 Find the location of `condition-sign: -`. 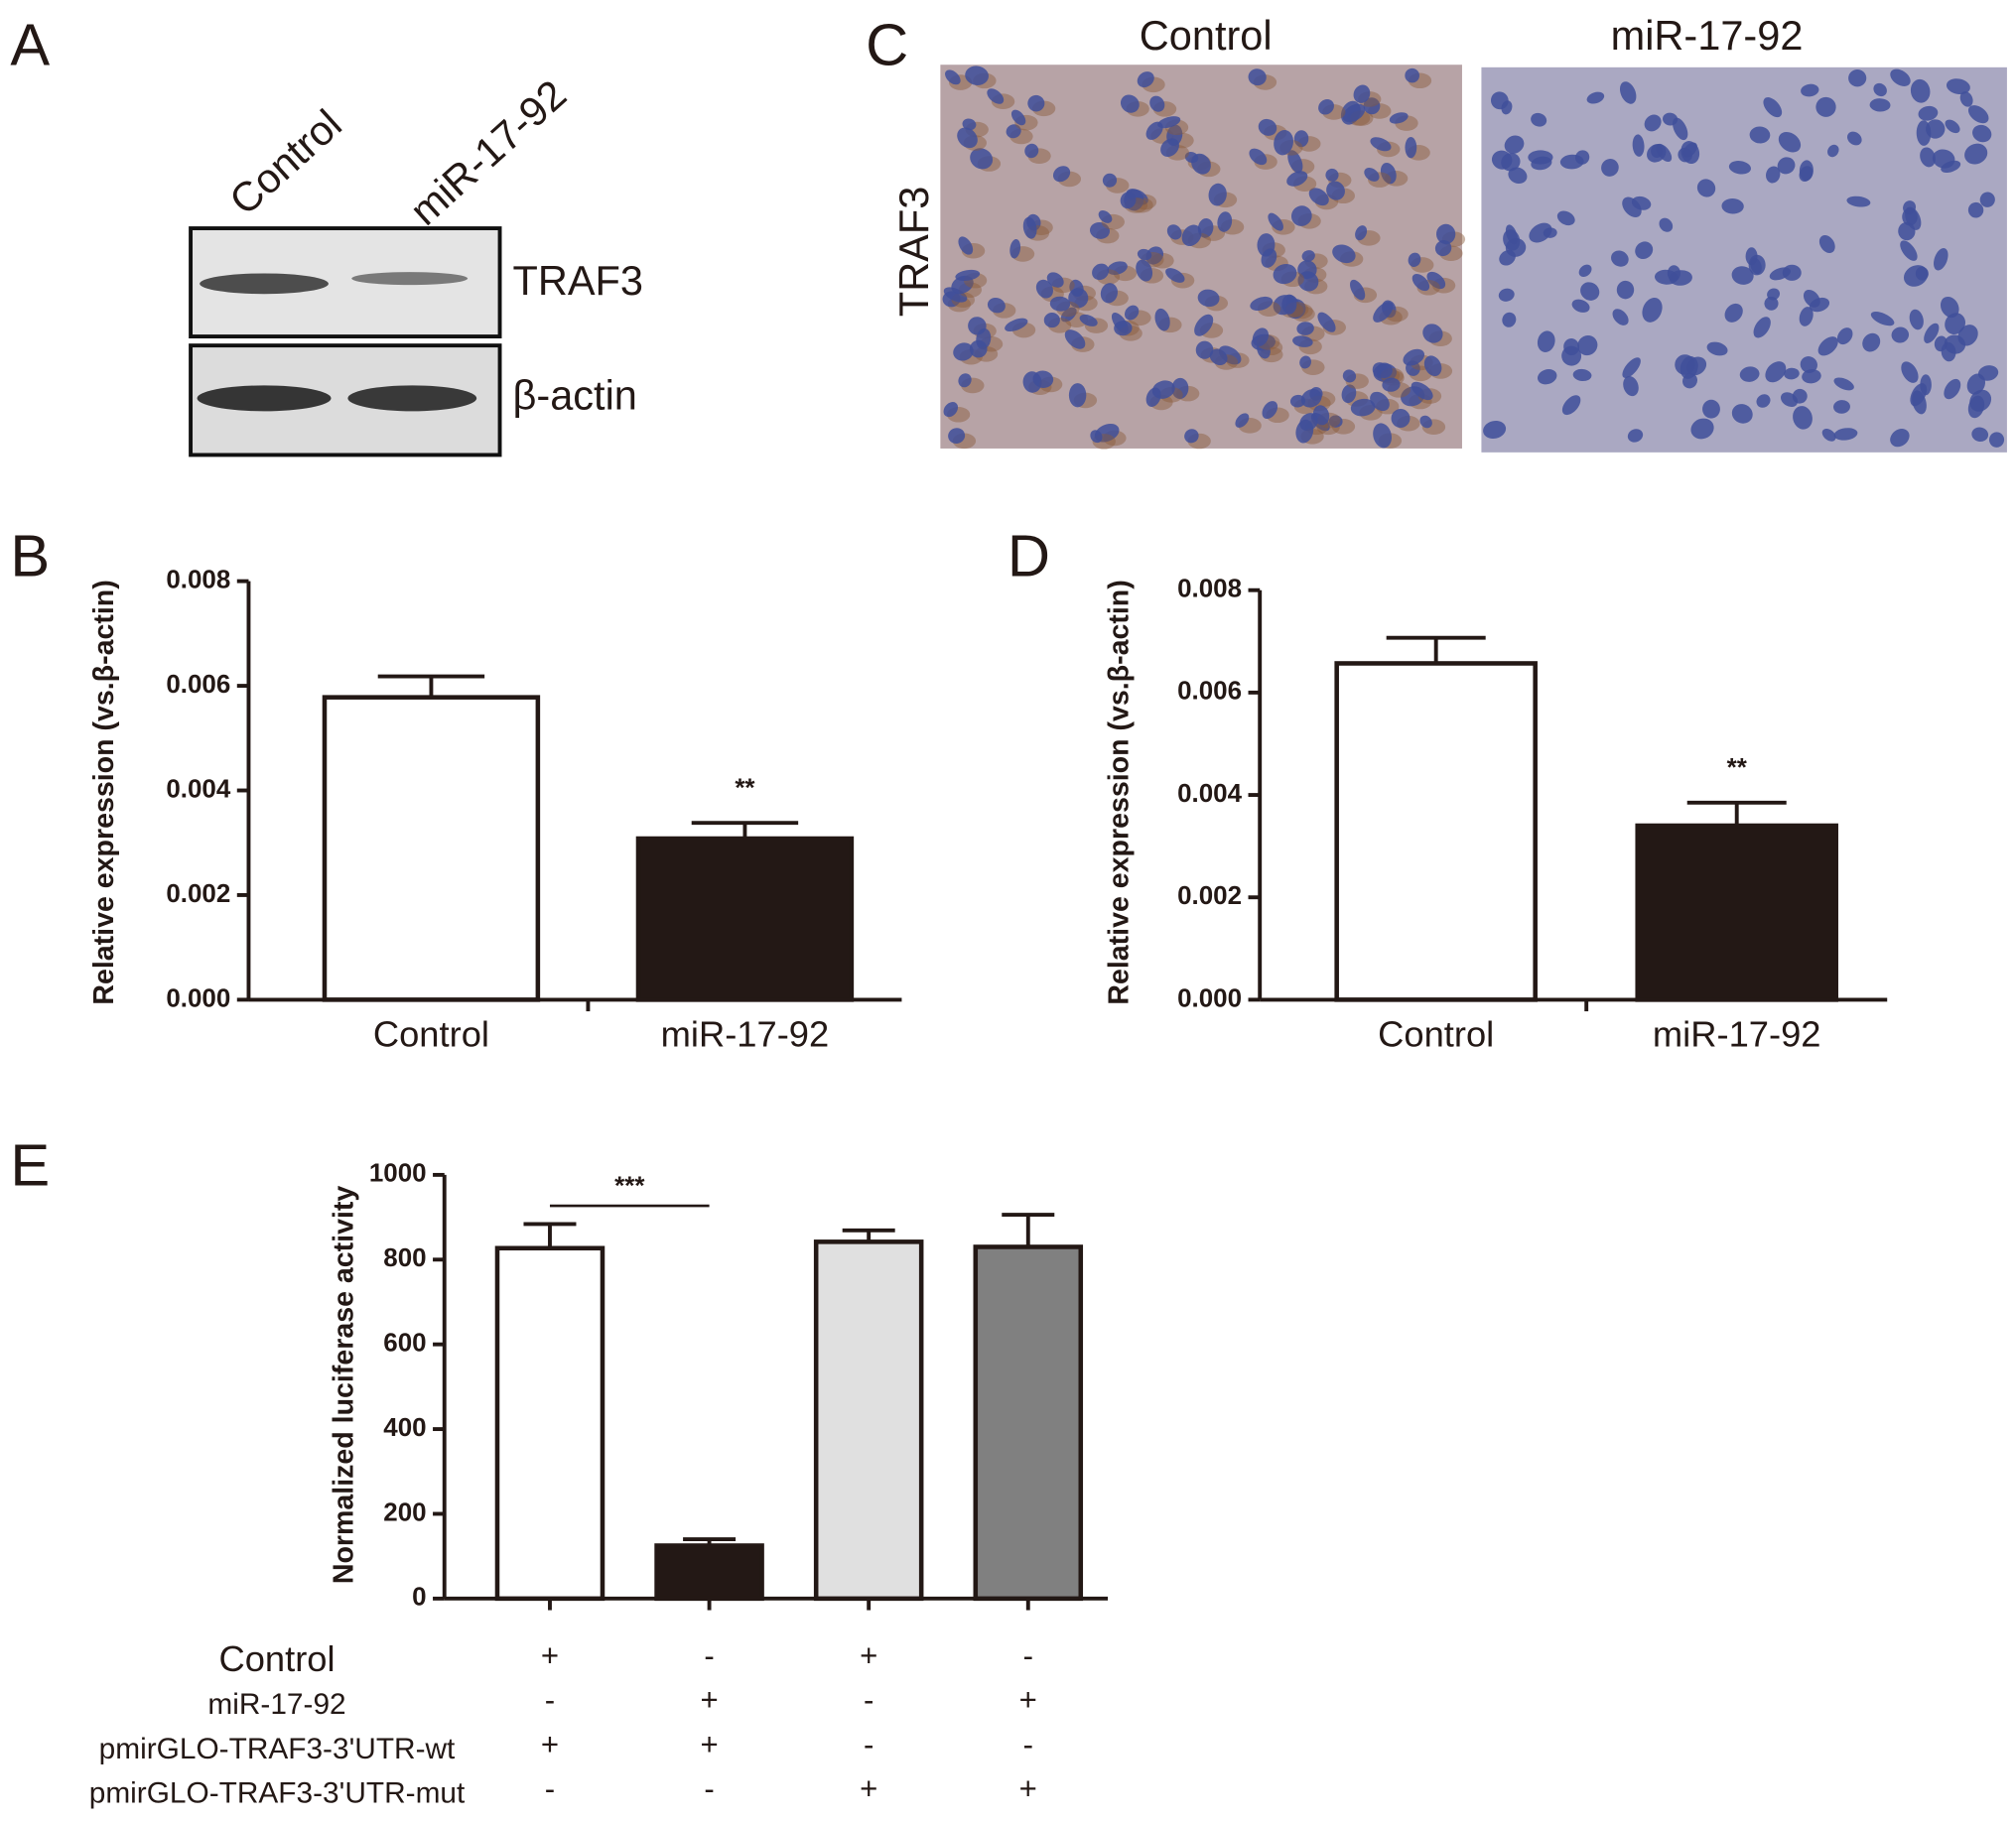

condition-sign: - is located at coordinates (709, 1788).